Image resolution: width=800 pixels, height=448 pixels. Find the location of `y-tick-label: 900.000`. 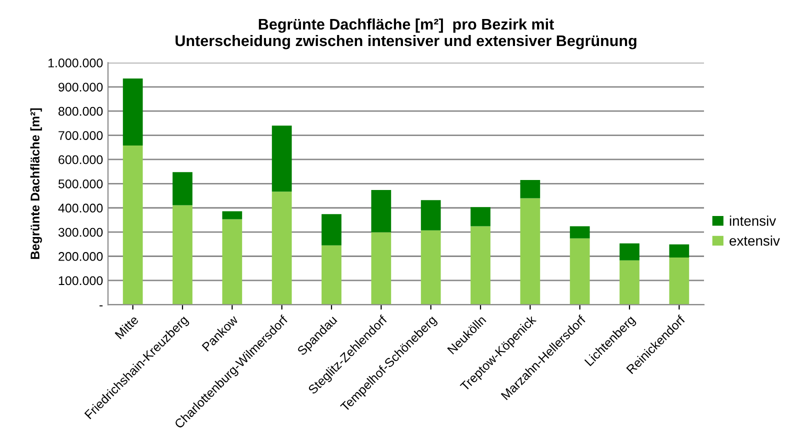

y-tick-label: 900.000 is located at coordinates (80, 87).